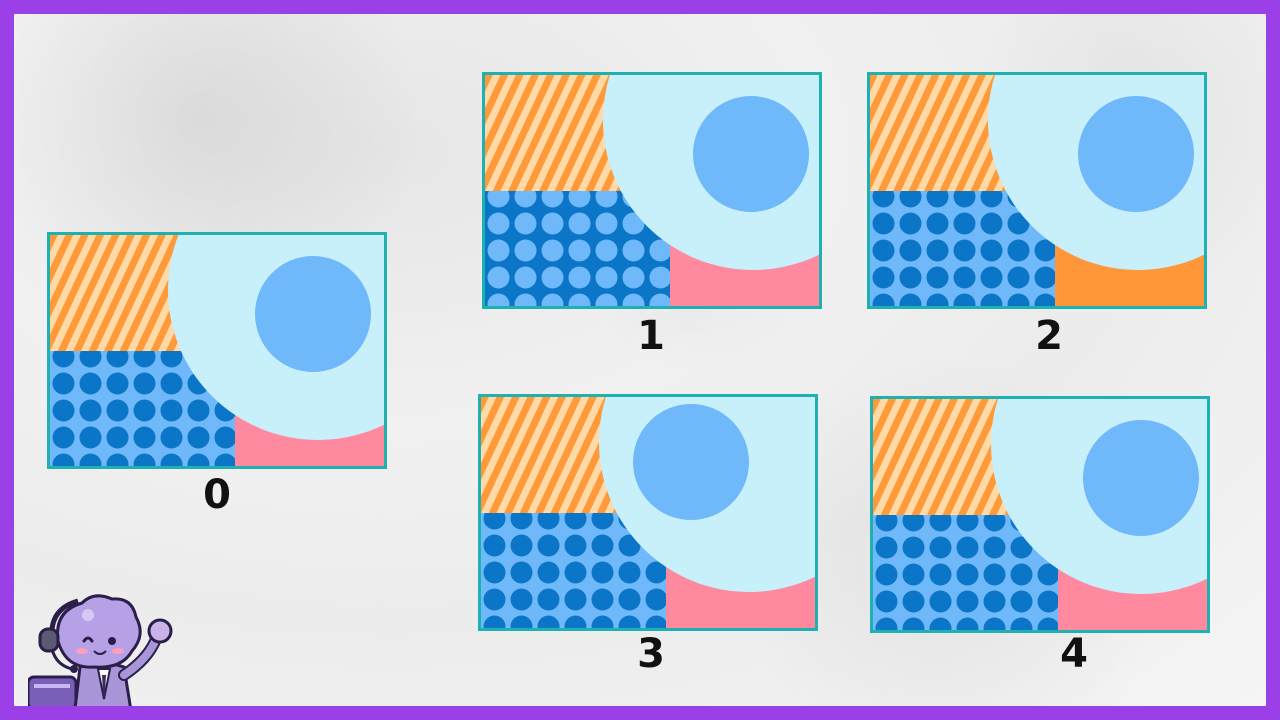  Describe the element at coordinates (1074, 654) in the screenshot. I see `option-label-4: 4` at that location.